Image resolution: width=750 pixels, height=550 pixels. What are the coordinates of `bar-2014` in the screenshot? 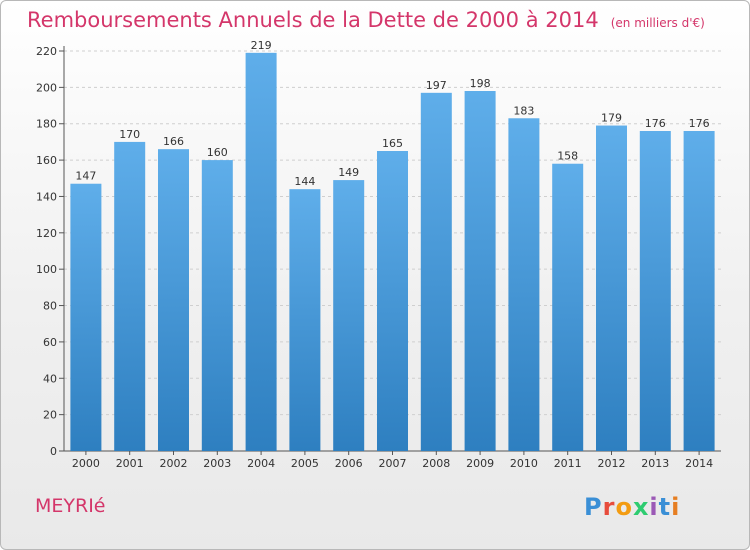 It's located at (699, 291).